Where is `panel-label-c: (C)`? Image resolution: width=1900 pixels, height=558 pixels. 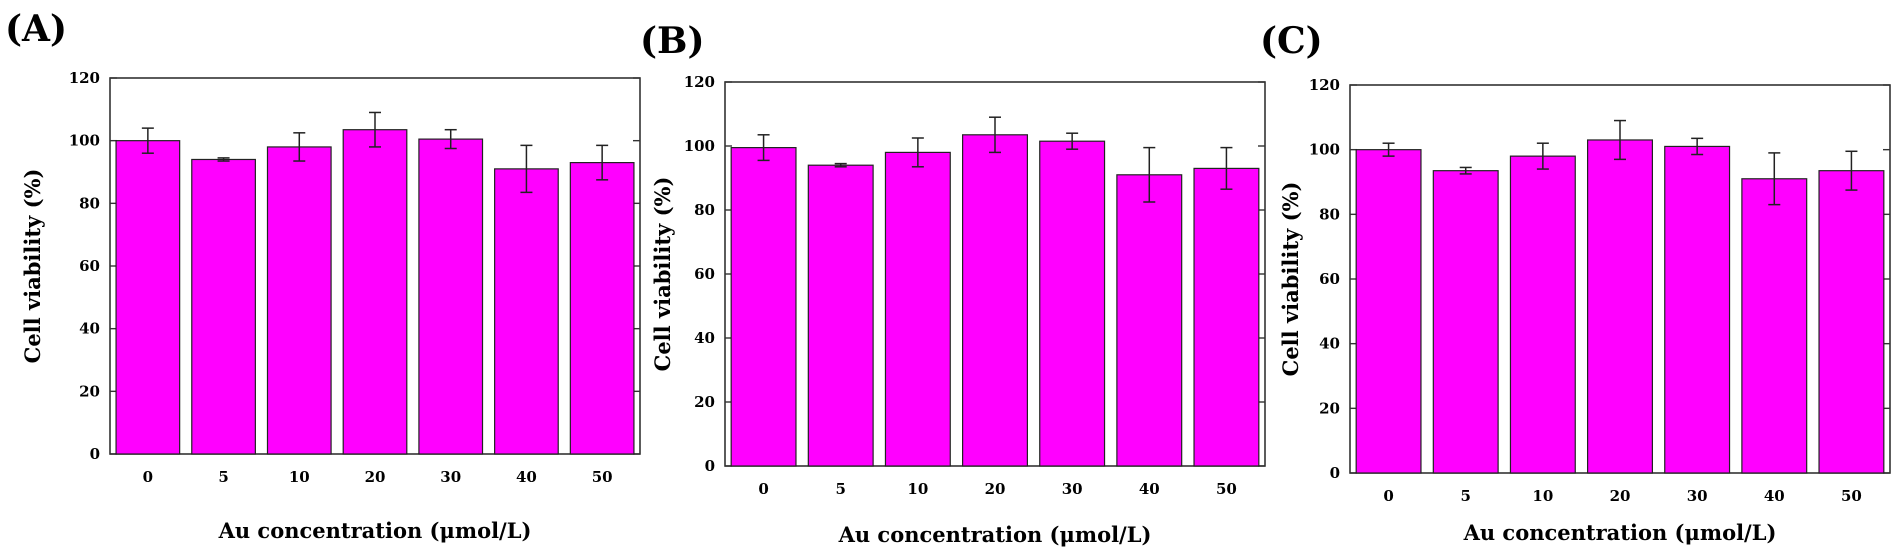
panel-label-c: (C) is located at coordinates (1291, 41).